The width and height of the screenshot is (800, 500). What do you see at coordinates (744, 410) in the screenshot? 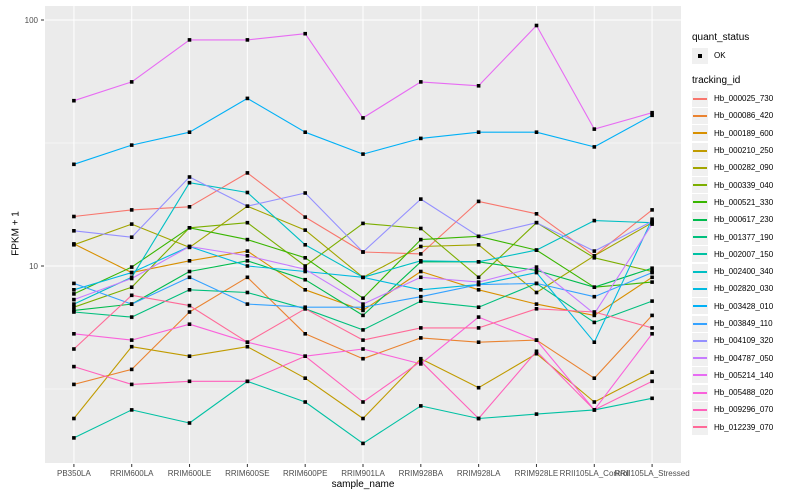
I see `legend-item-label: Hb_009296_070` at bounding box center [744, 410].